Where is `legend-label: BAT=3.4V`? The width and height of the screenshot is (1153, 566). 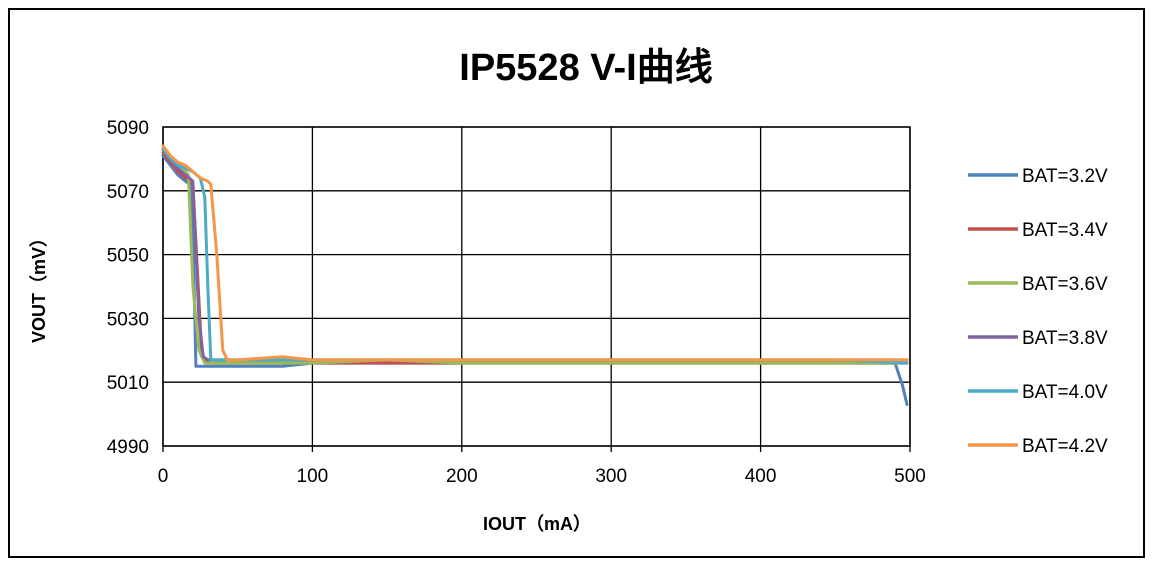
legend-label: BAT=3.4V is located at coordinates (1065, 230).